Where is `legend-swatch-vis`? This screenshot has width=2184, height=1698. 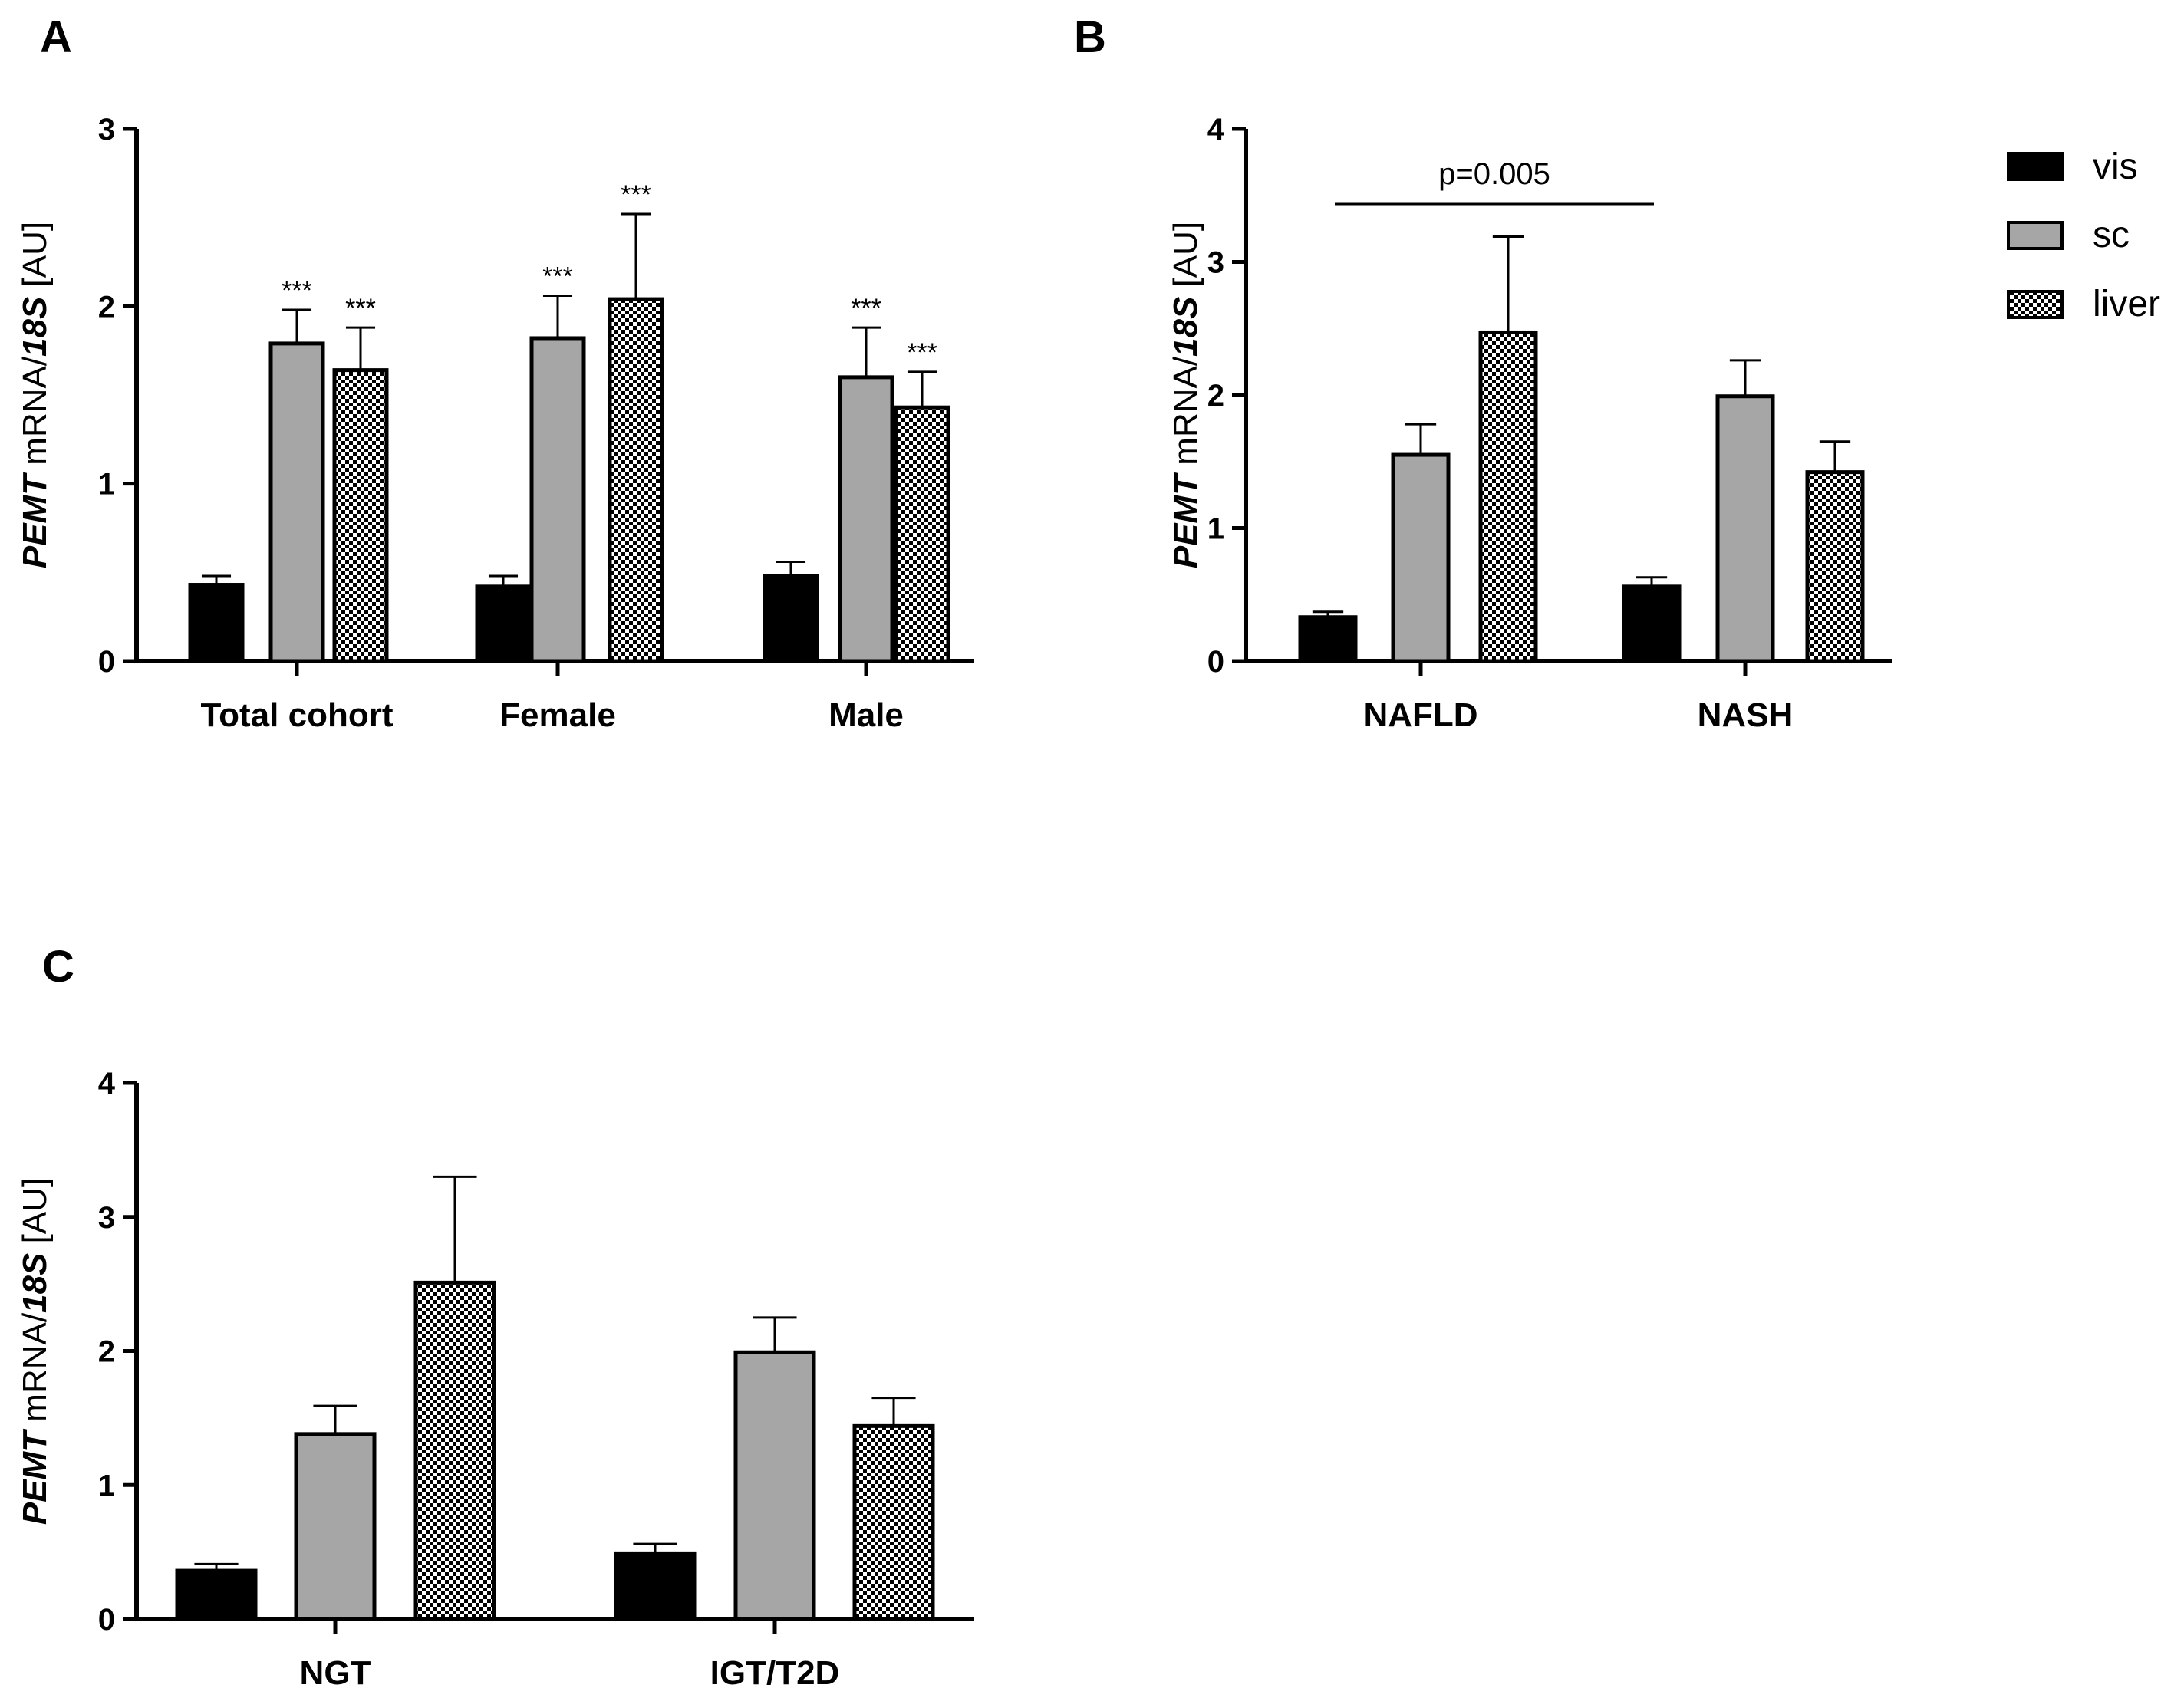 legend-swatch-vis is located at coordinates (2035, 166).